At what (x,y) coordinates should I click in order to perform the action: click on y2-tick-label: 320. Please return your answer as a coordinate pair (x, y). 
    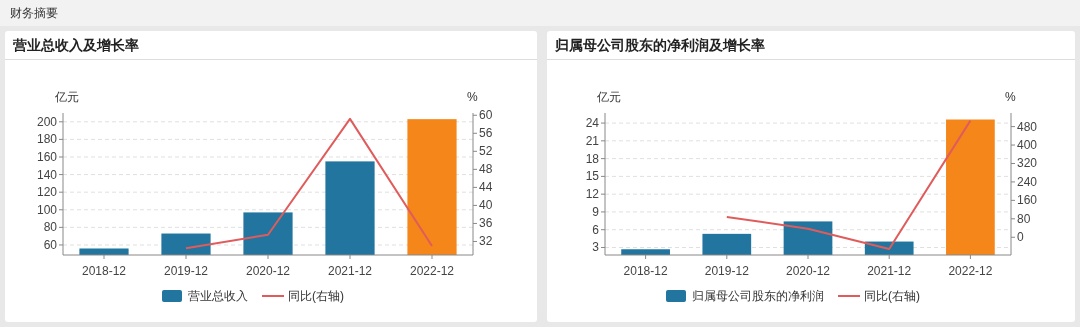
    Looking at the image, I should click on (1027, 163).